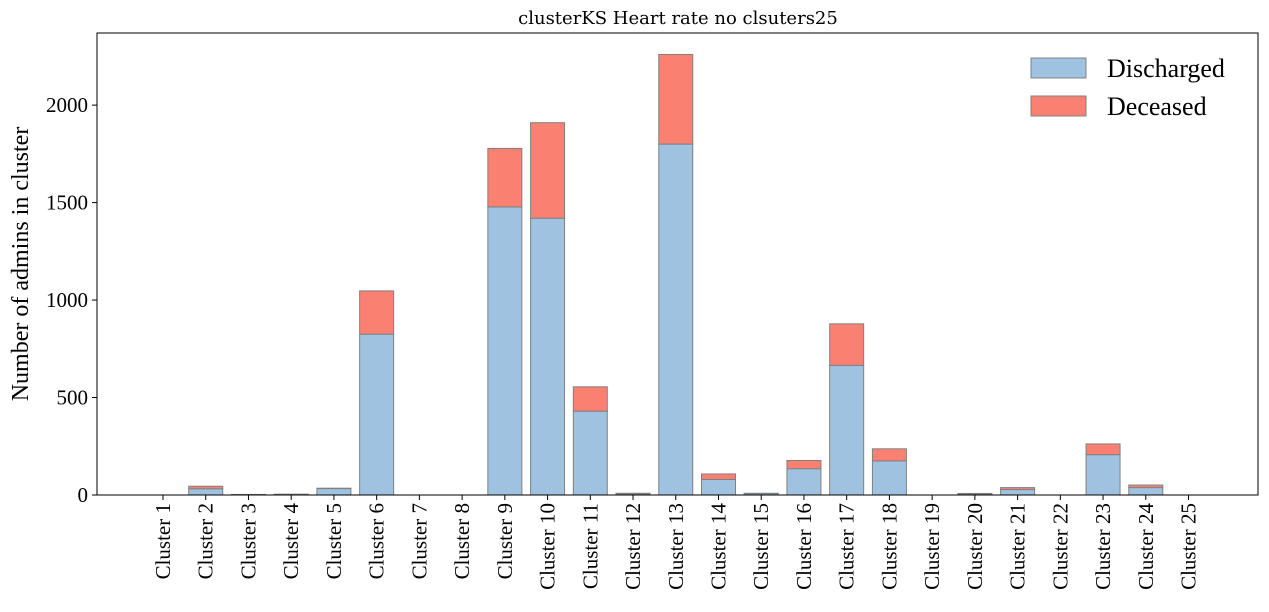 This screenshot has height=612, width=1269. What do you see at coordinates (377, 541) in the screenshot?
I see `x-tick-label: Cluster 6` at bounding box center [377, 541].